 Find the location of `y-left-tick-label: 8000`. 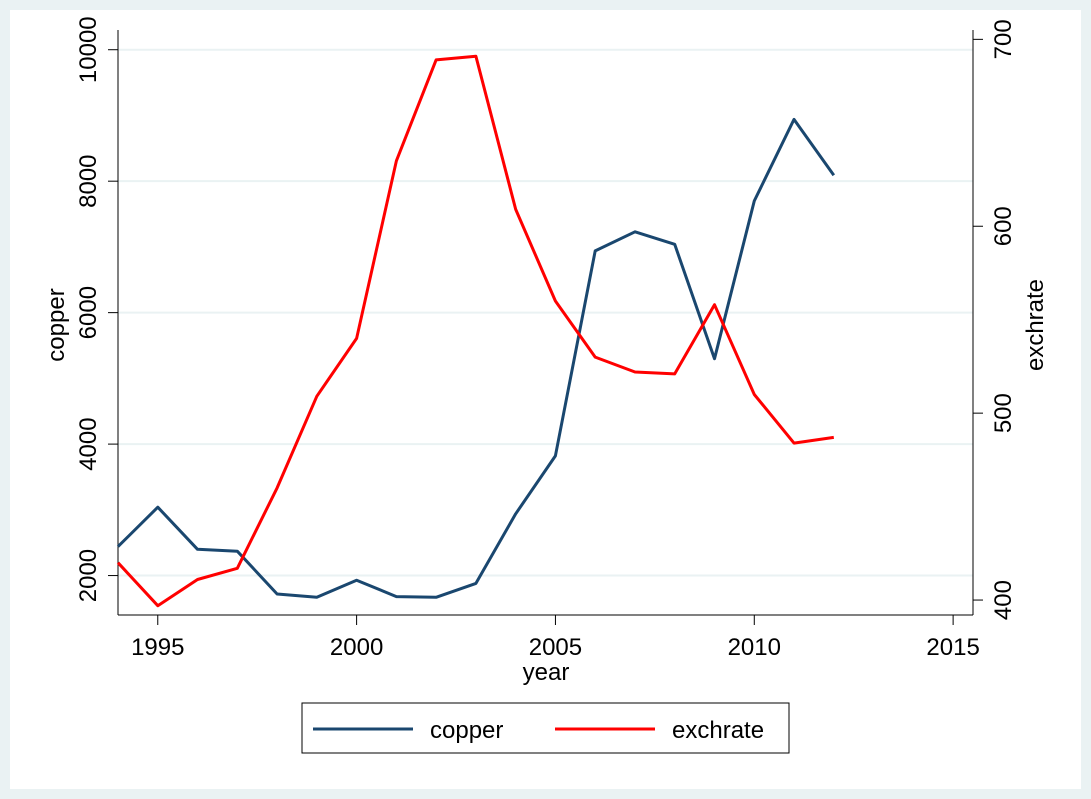

y-left-tick-label: 8000 is located at coordinates (88, 180).